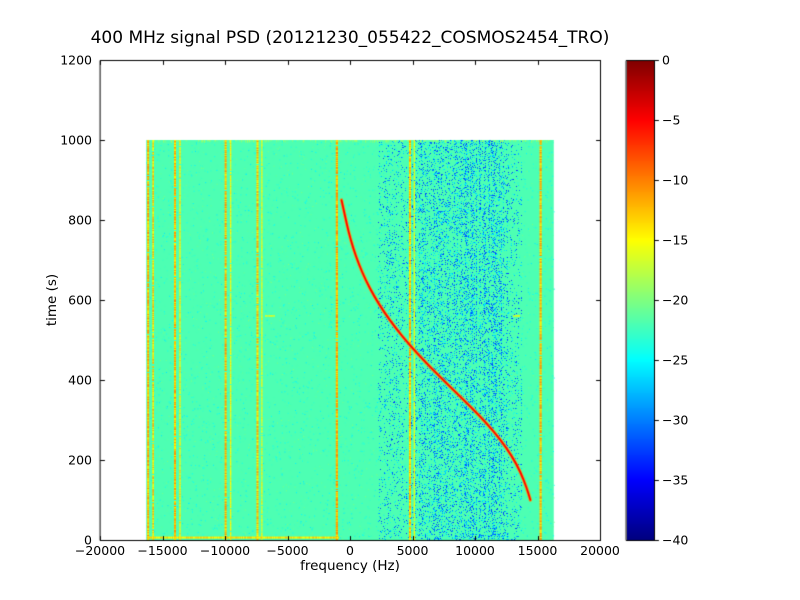  I want to click on y-tick-label-6: 1200, so click(76, 60).